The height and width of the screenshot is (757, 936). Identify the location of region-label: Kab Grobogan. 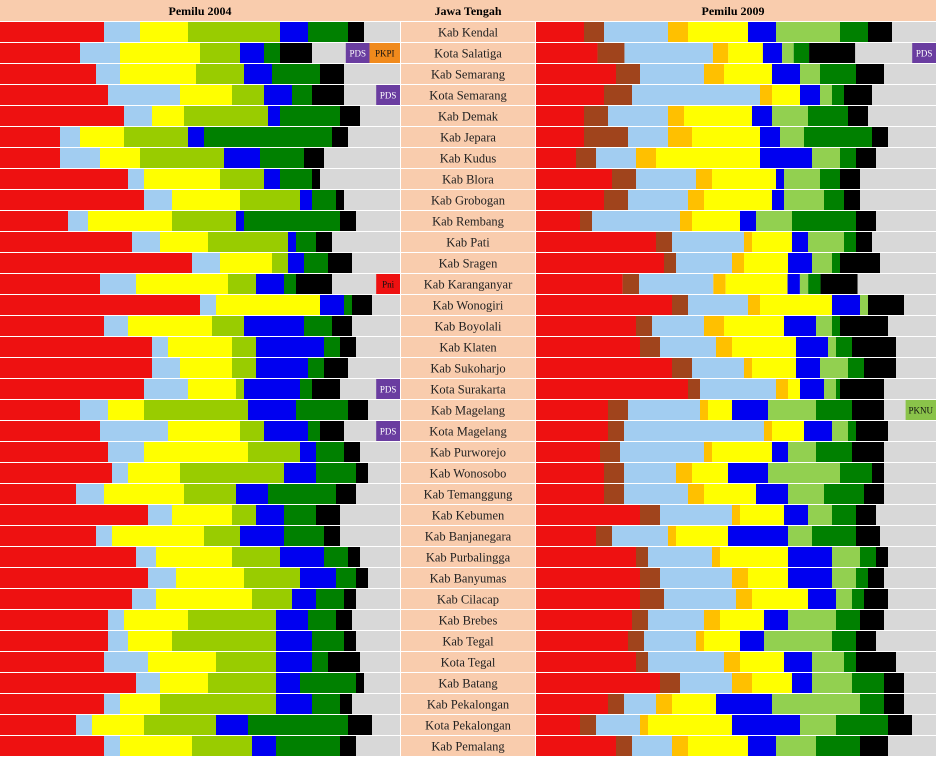
(468, 201).